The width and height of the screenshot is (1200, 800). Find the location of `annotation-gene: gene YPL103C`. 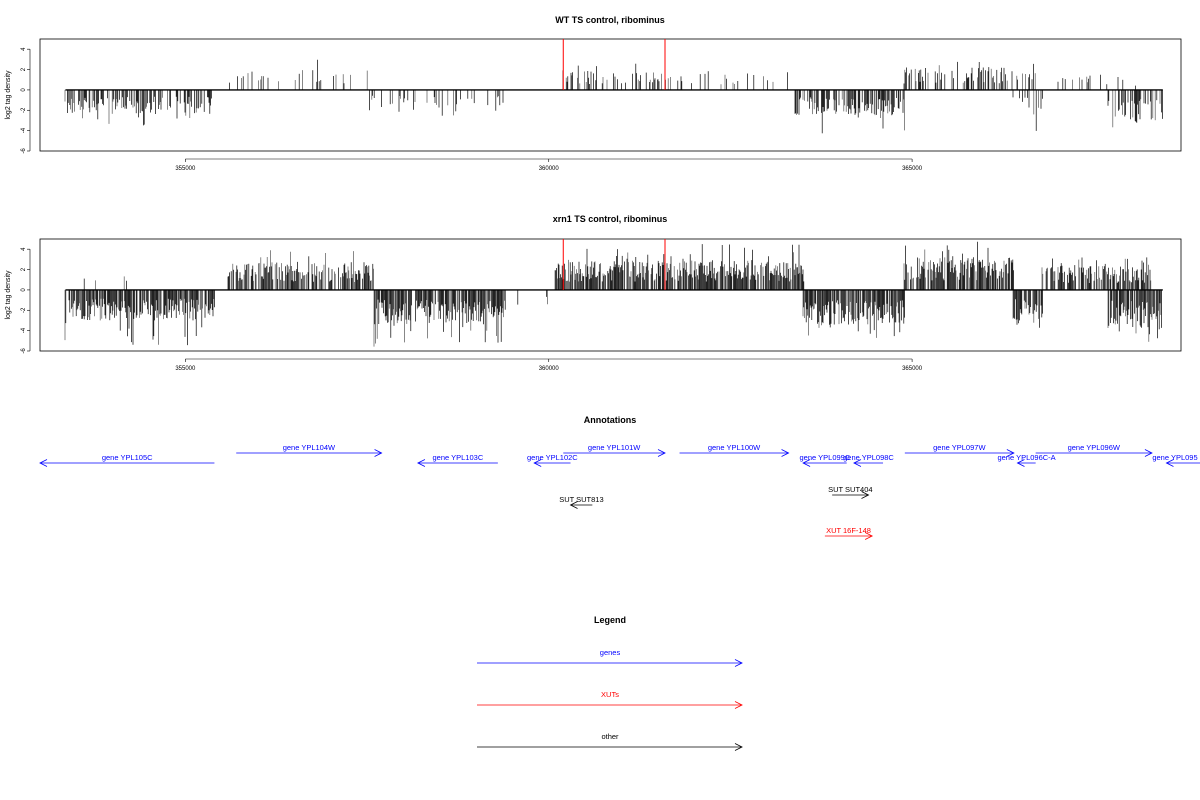

annotation-gene: gene YPL103C is located at coordinates (457, 460).